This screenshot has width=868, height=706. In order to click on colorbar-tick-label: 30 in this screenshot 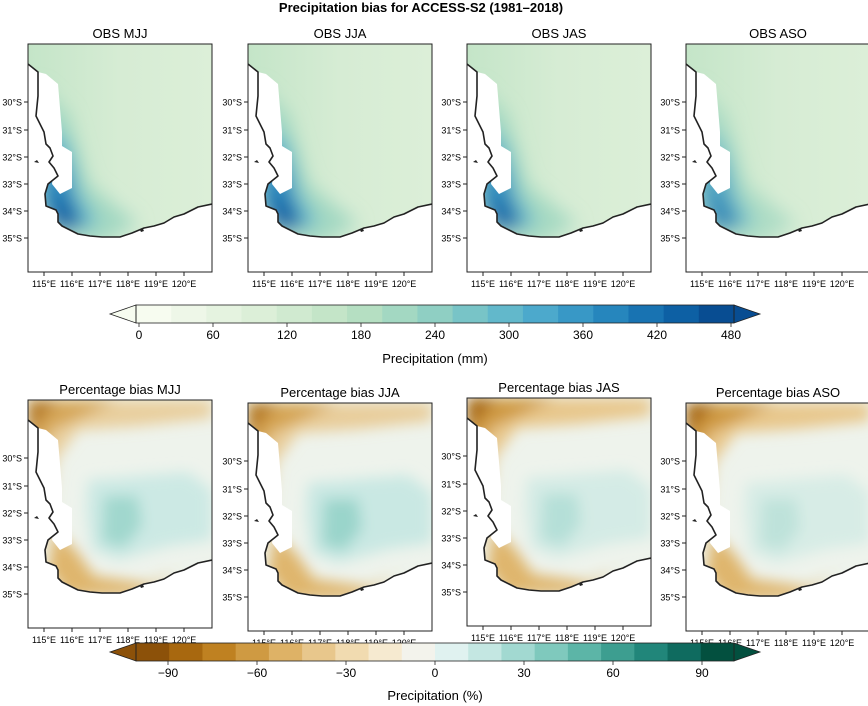, I will do `click(524, 673)`.